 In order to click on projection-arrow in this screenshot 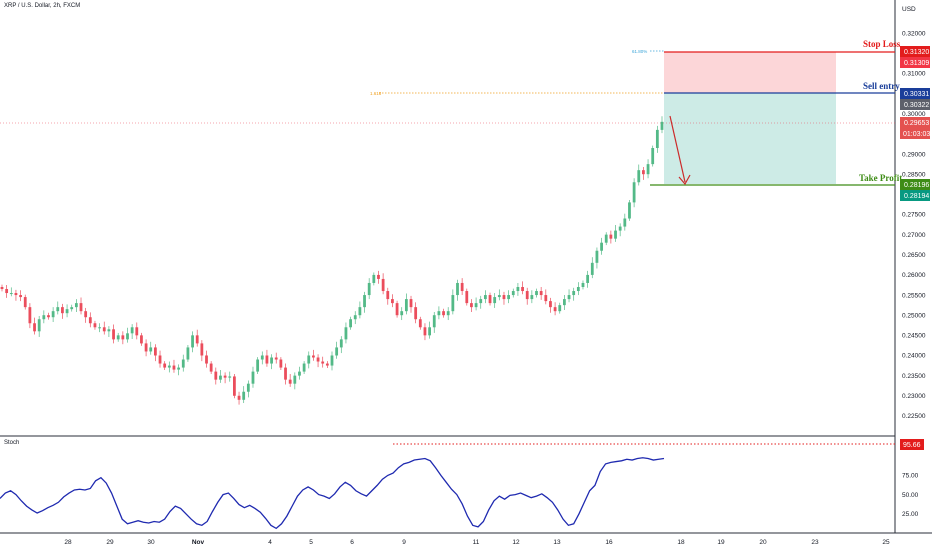, I will do `click(680, 150)`.